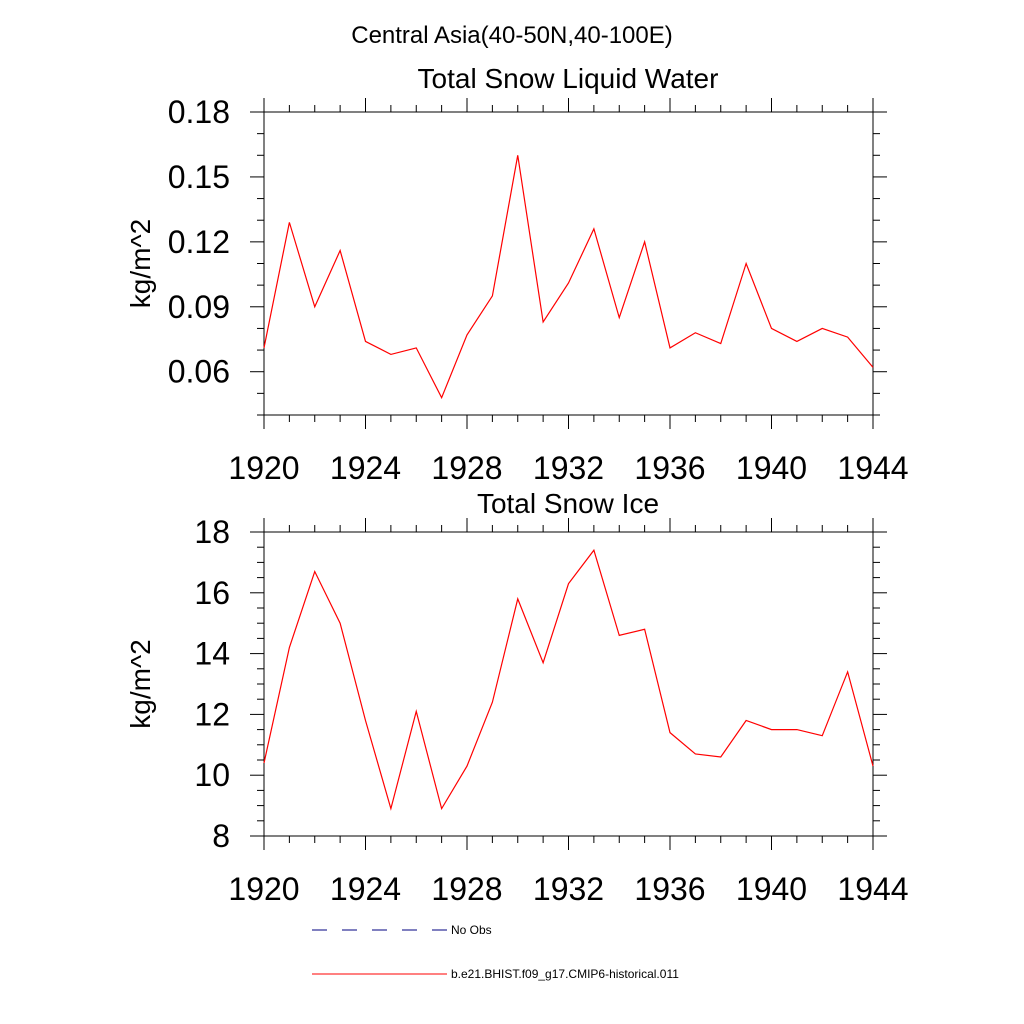 The height and width of the screenshot is (1024, 1024). Describe the element at coordinates (199, 177) in the screenshot. I see `y-tick-label: 0.15` at that location.